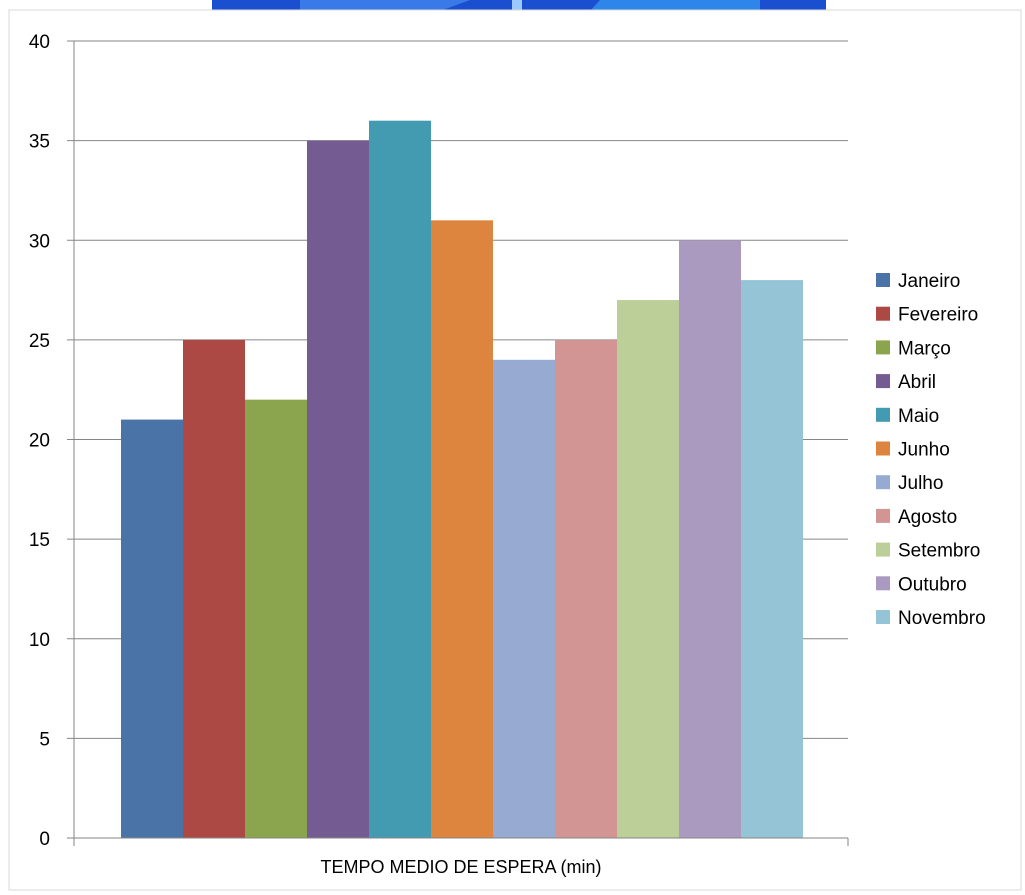  What do you see at coordinates (939, 551) in the screenshot?
I see `legend-label: Setembro` at bounding box center [939, 551].